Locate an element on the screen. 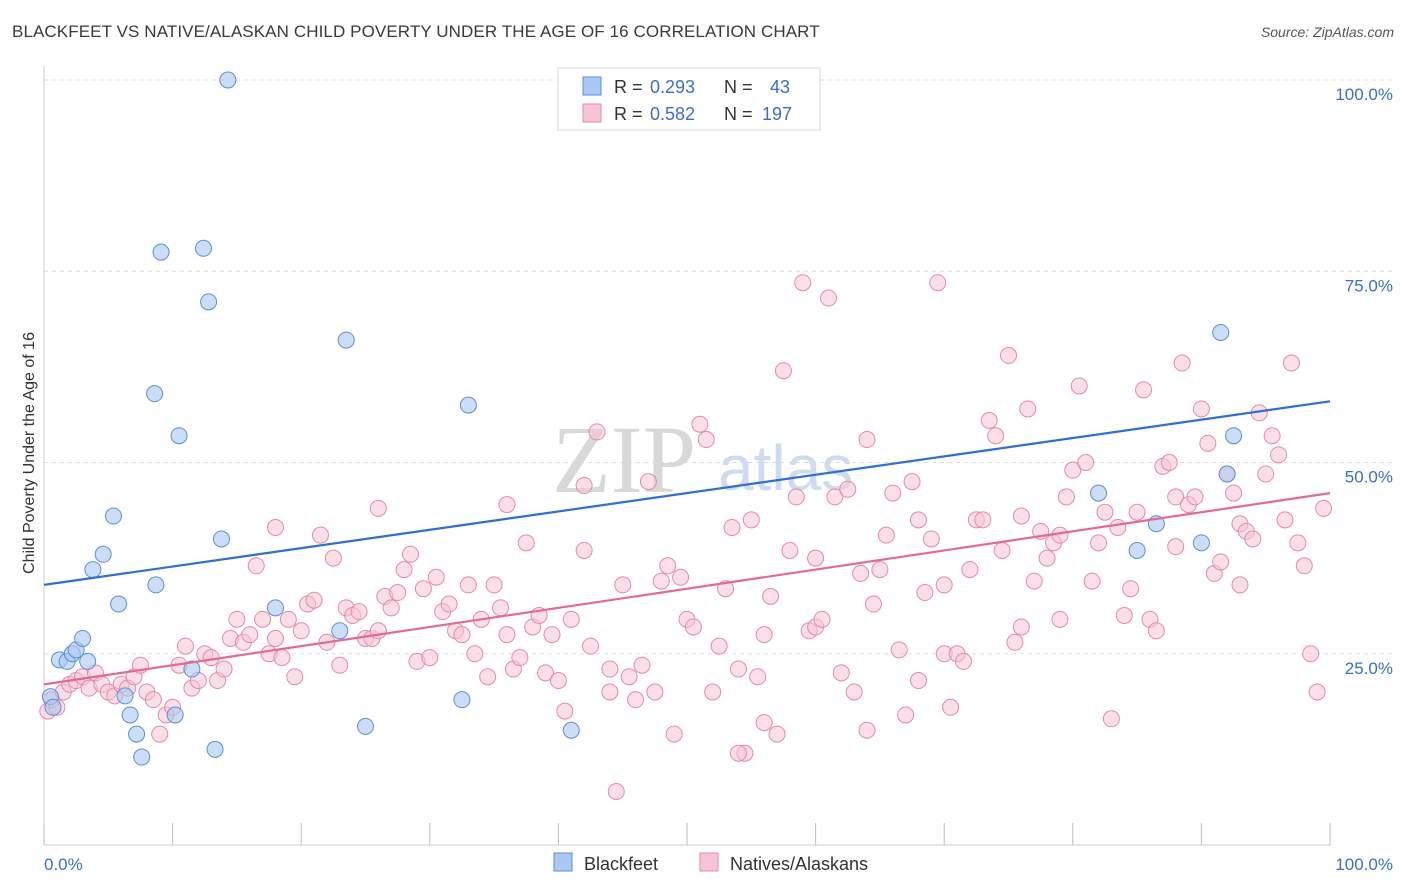 This screenshot has width=1406, height=892. watermark-zip: ZIP is located at coordinates (624, 459).